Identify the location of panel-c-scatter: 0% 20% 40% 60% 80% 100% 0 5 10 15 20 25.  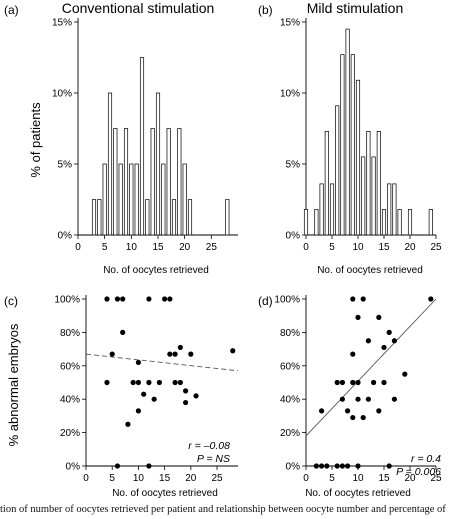
(146, 389).